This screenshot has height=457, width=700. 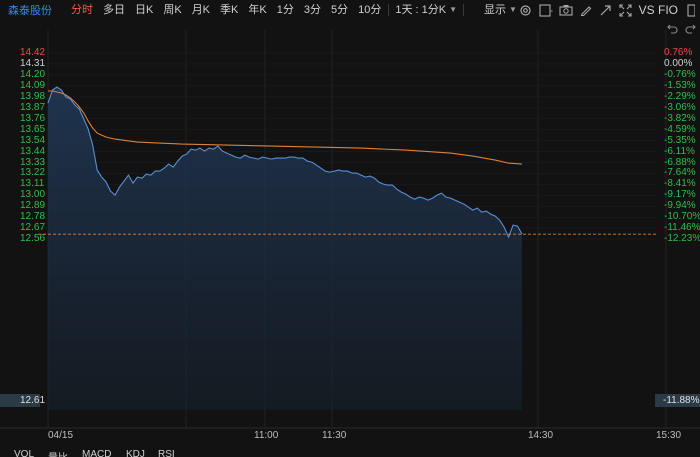 I want to click on undo-redo-group, so click(x=681, y=30).